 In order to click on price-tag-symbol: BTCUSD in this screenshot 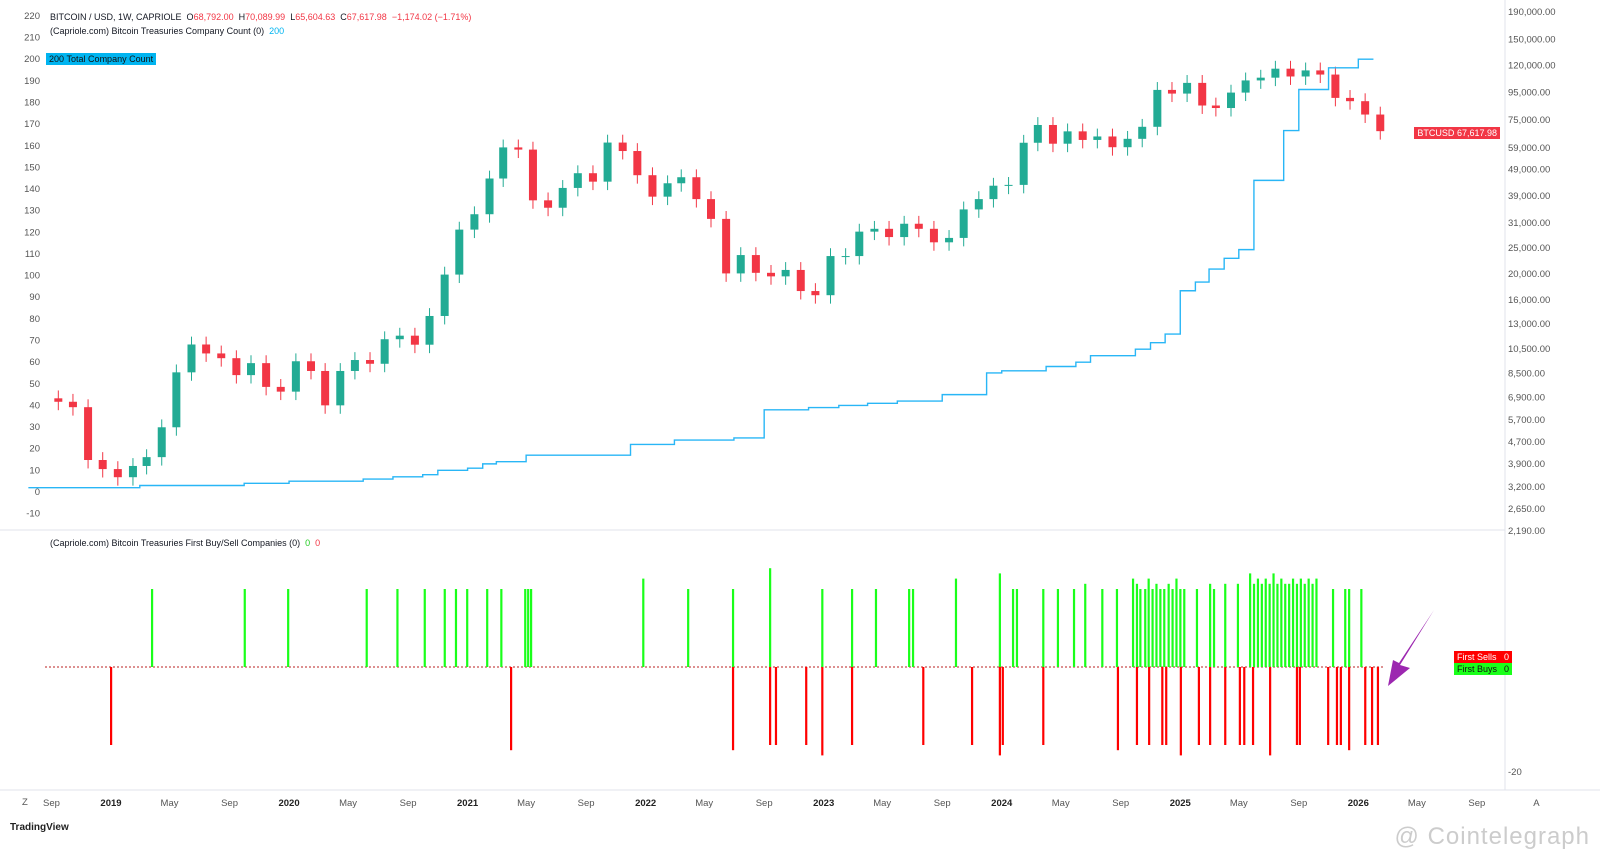, I will do `click(1436, 133)`.